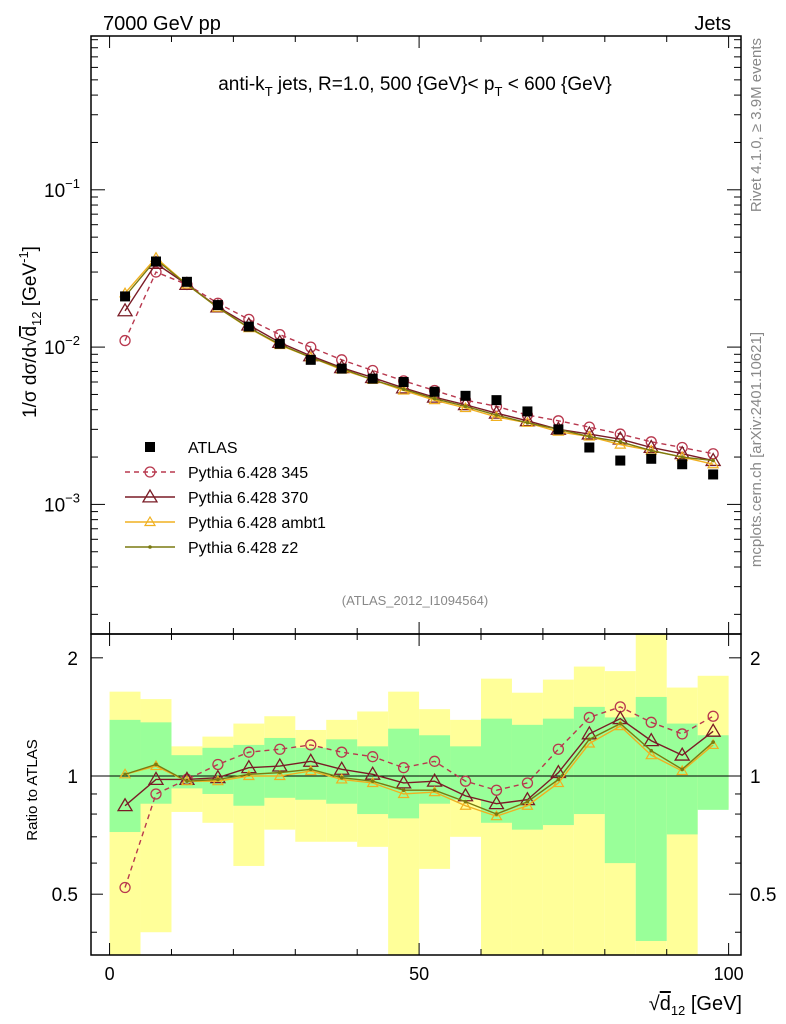 This screenshot has height=1024, width=786. Describe the element at coordinates (62, 189) in the screenshot. I see `y-tick-label: 10⁻¹` at that location.